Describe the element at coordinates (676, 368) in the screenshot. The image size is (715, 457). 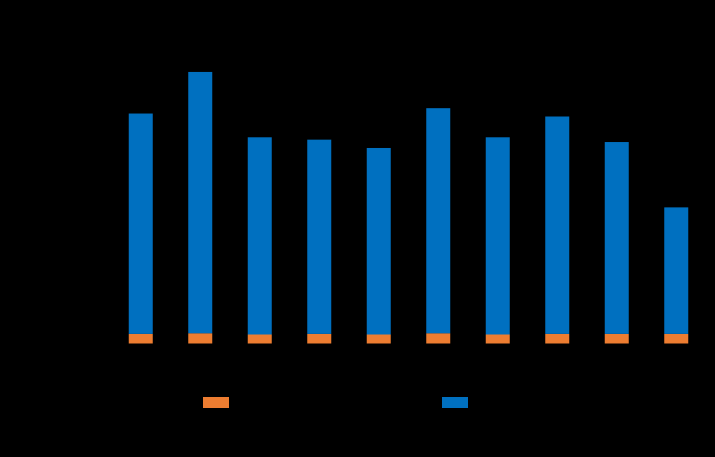
I see `x-tick-label: A10` at that location.